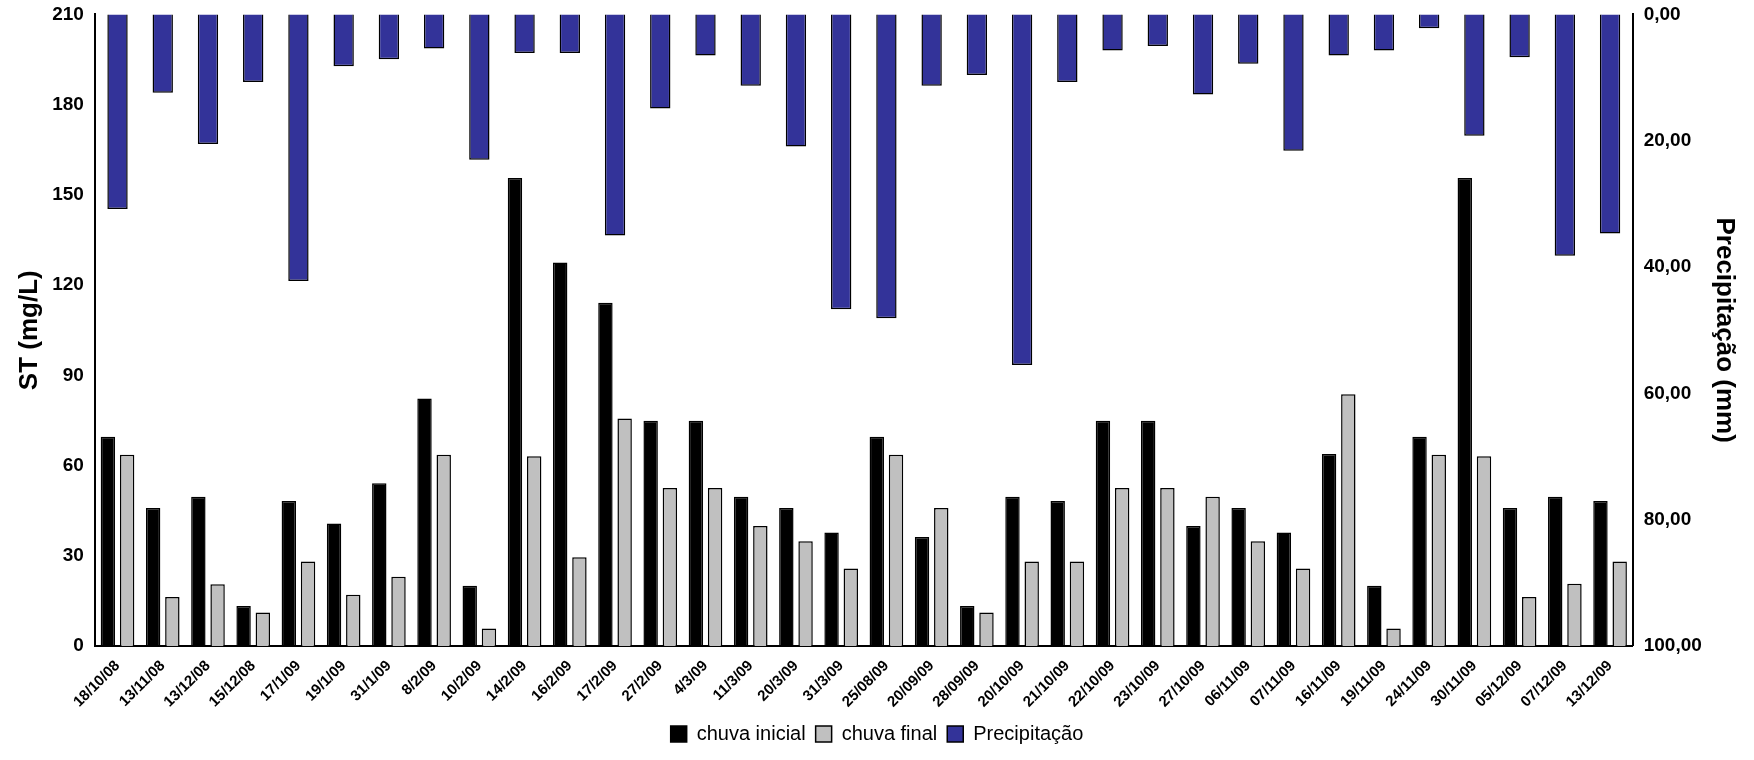 Image resolution: width=1754 pixels, height=760 pixels. Describe the element at coordinates (1667, 266) in the screenshot. I see `y2-tick-label: 40,00` at that location.